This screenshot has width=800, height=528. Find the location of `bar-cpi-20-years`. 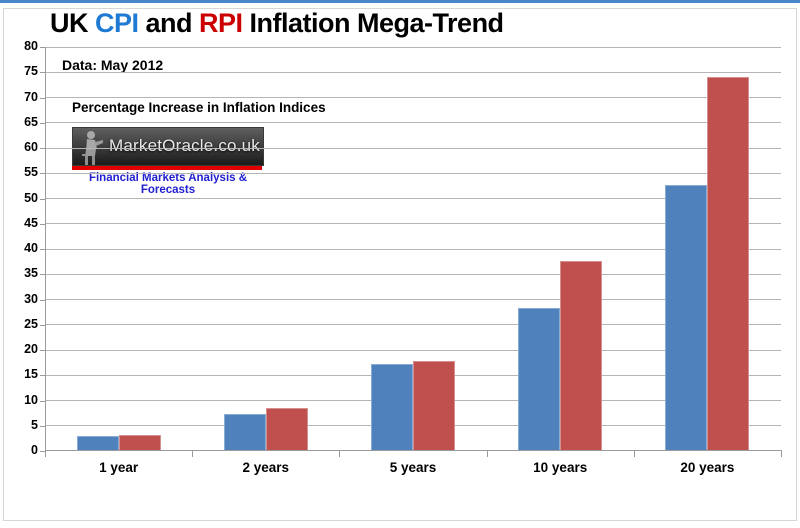

bar-cpi-20-years is located at coordinates (686, 317).